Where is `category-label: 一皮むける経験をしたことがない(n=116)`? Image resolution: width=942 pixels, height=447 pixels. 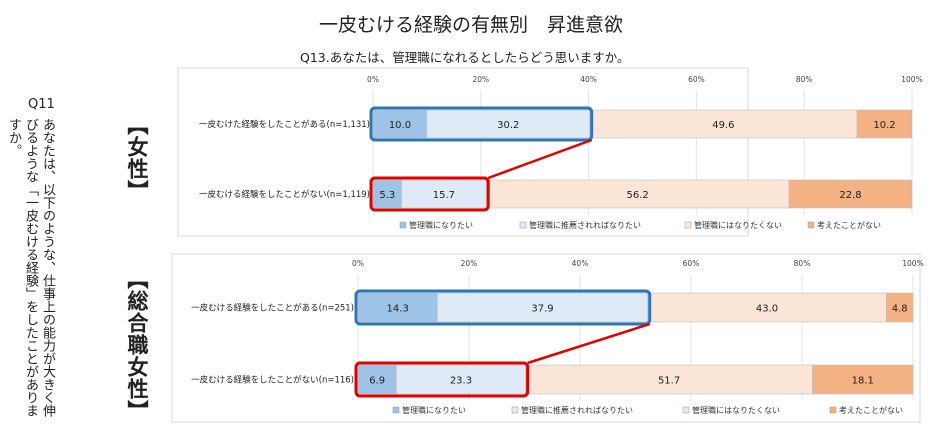
category-label: 一皮むける経験をしたことがない(n=116) is located at coordinates (272, 380).